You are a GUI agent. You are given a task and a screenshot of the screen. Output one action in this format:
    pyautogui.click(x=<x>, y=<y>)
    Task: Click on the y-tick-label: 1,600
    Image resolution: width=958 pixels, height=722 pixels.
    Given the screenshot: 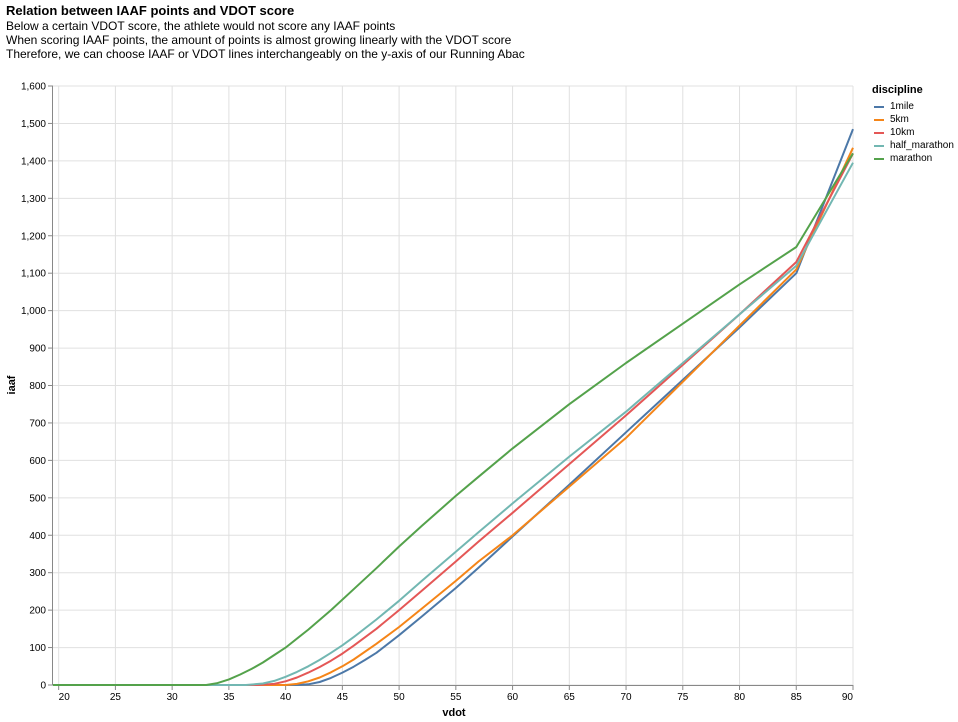 What is the action you would take?
    pyautogui.click(x=33, y=87)
    